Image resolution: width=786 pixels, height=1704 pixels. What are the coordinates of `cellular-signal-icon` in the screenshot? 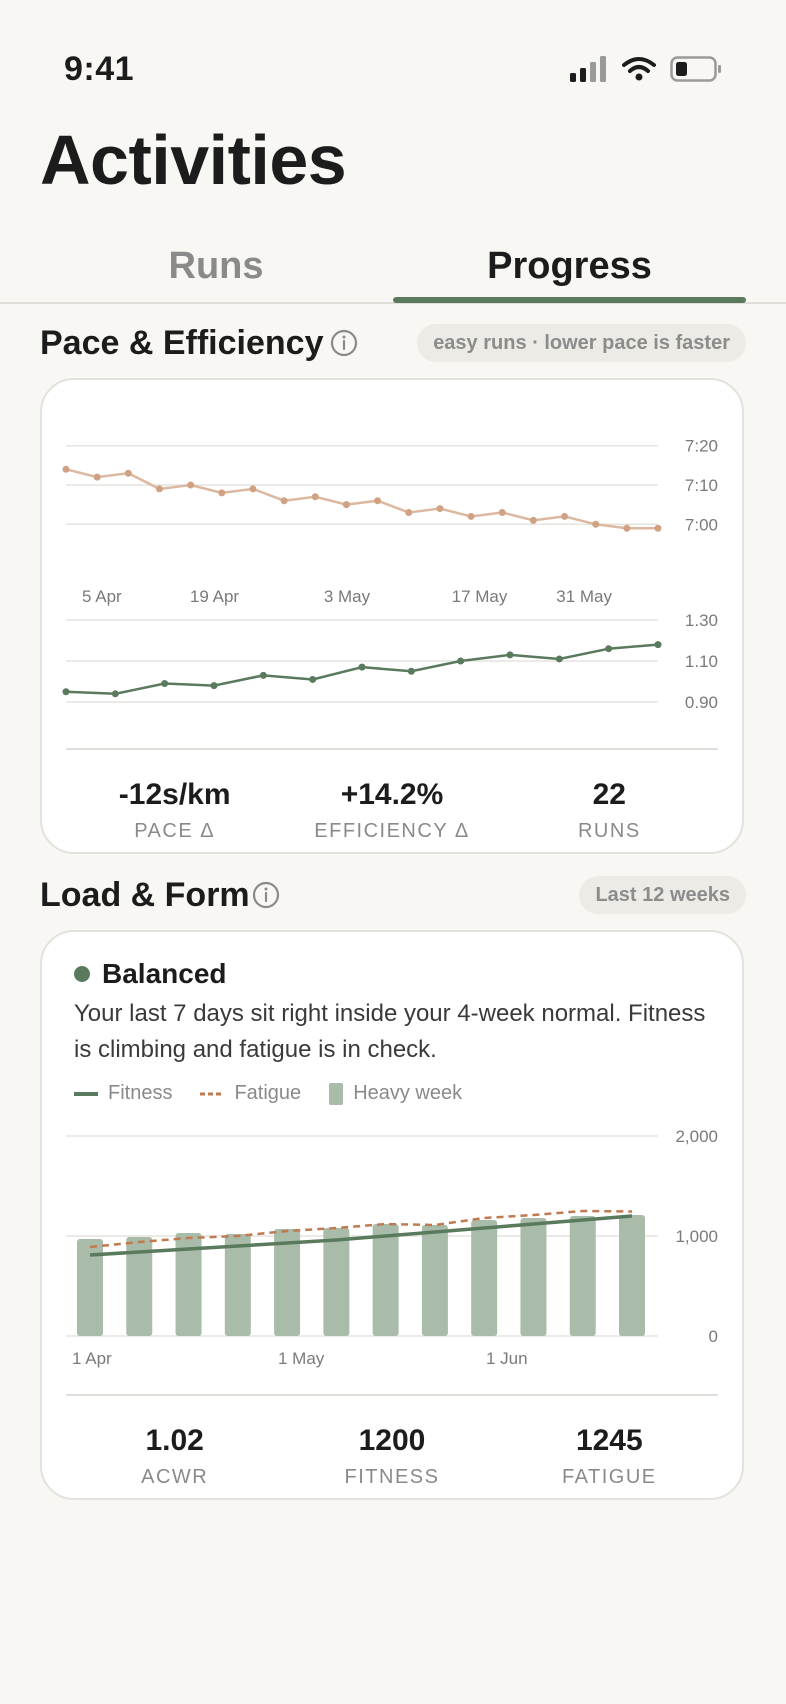 It's located at (588, 69).